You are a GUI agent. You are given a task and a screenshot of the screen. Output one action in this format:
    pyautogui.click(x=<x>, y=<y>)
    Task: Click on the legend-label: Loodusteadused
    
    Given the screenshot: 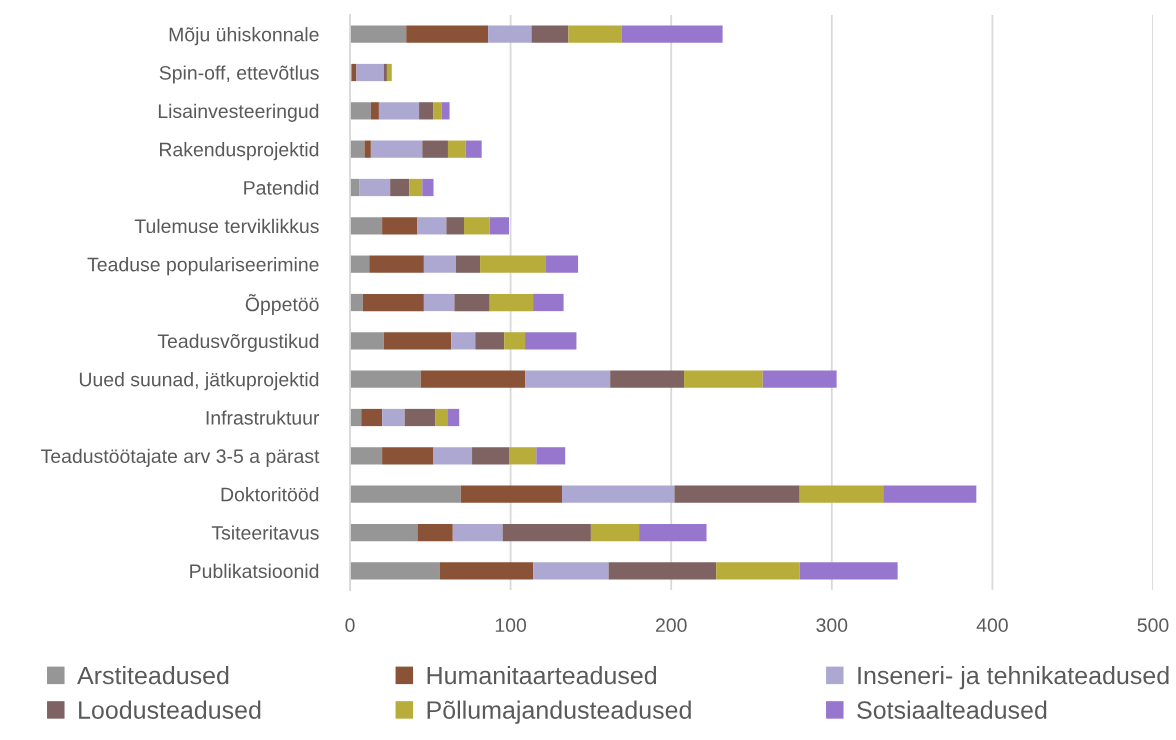 What is the action you would take?
    pyautogui.click(x=170, y=709)
    